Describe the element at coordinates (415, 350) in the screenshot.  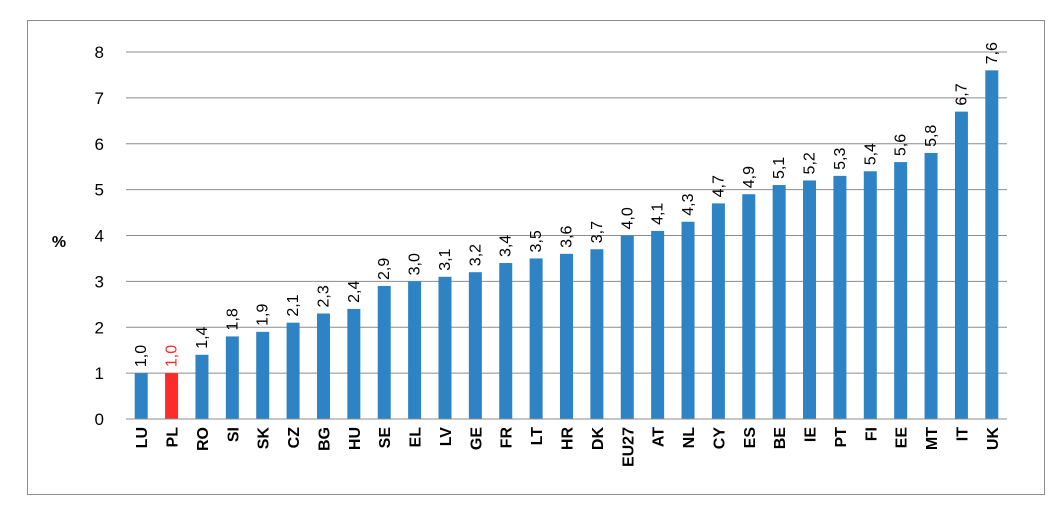
I see `bar-el` at that location.